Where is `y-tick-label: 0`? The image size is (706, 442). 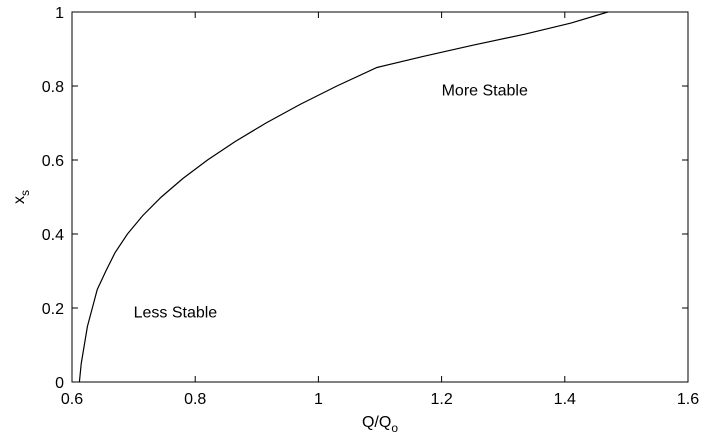
y-tick-label: 0 is located at coordinates (59, 383).